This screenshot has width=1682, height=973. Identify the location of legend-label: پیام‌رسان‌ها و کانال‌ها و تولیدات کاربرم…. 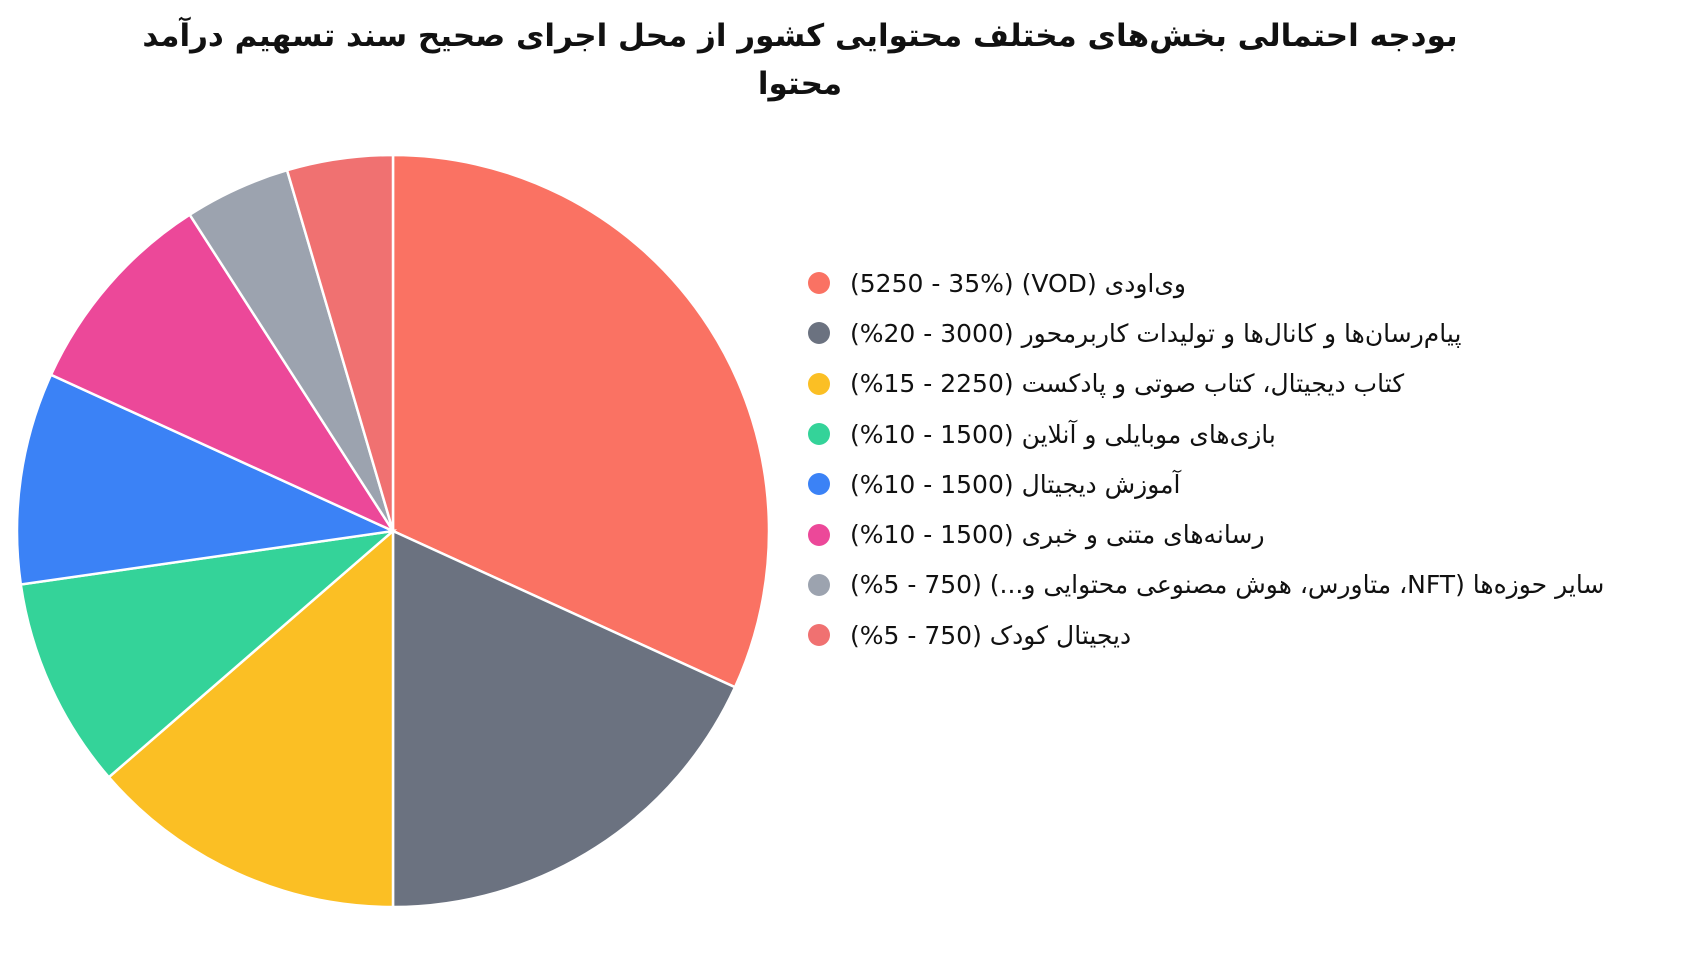
(1156, 333).